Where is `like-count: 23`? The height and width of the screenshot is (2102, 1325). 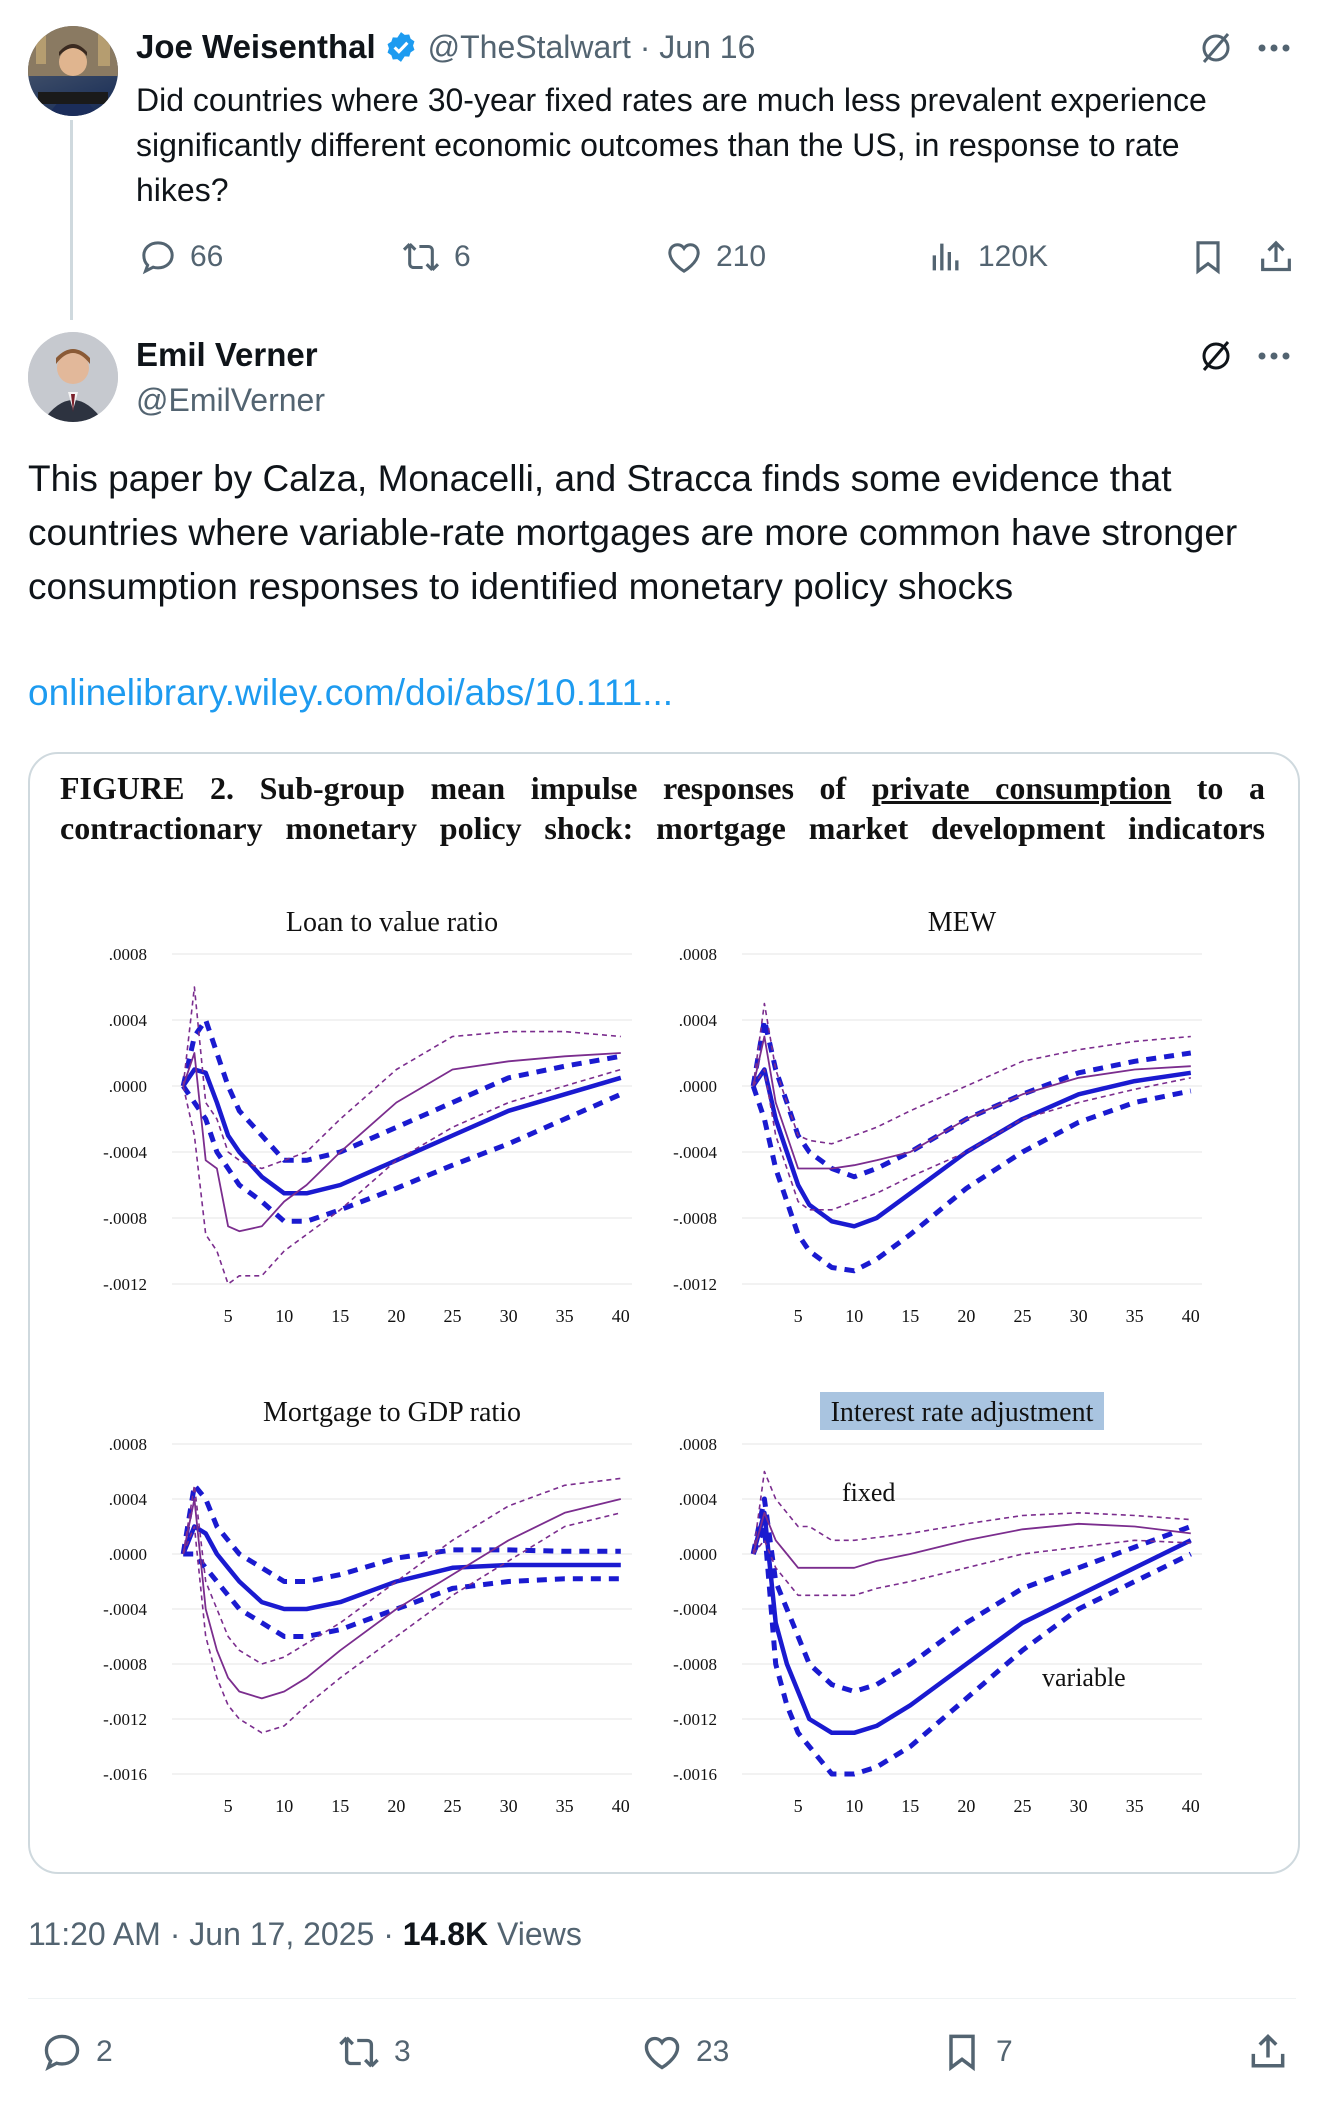 like-count: 23 is located at coordinates (713, 2051).